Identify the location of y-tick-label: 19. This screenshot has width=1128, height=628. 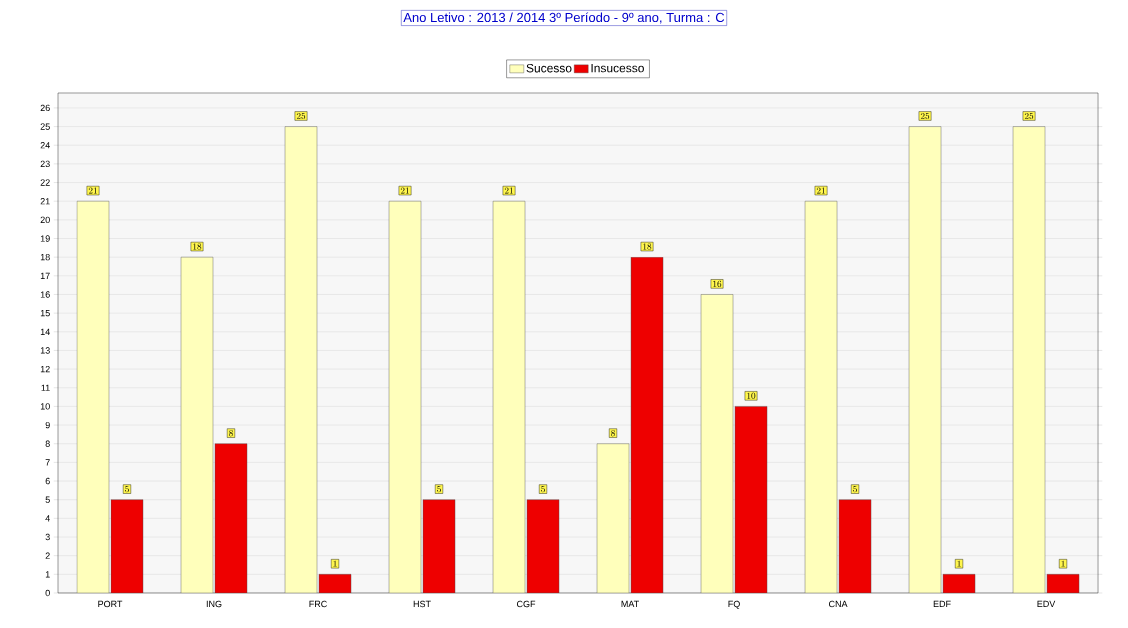
(45, 238).